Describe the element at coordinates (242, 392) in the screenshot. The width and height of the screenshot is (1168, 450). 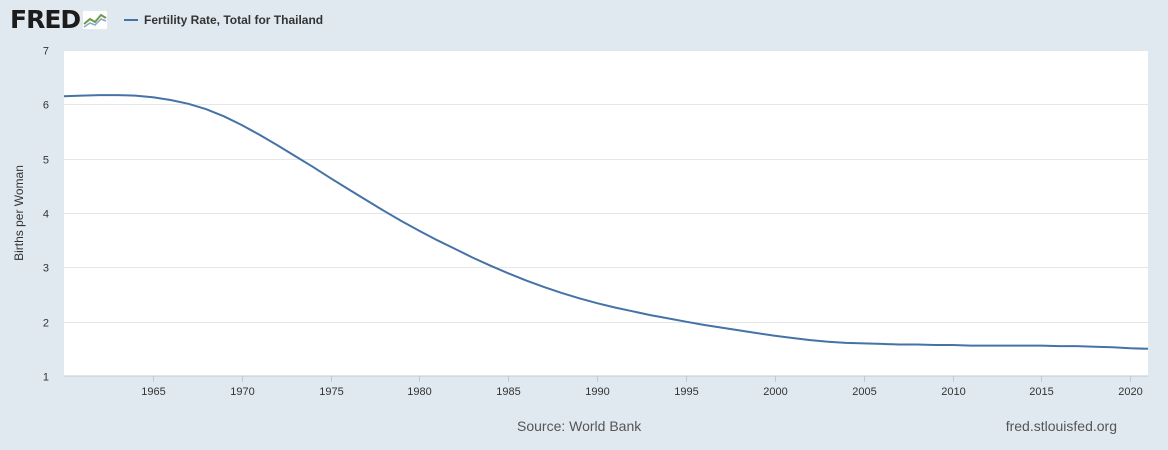
I see `x-tick-label: 1970` at that location.